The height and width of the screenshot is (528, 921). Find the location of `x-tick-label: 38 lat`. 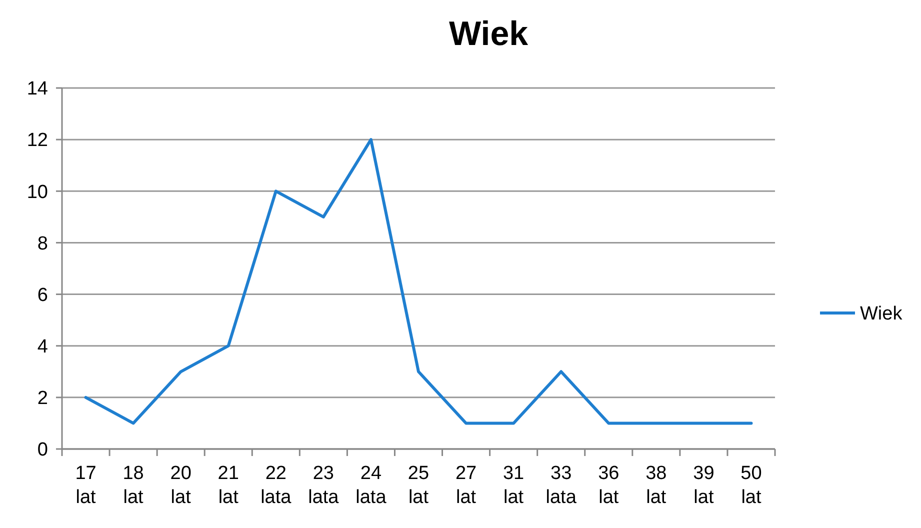

x-tick-label: 38 lat is located at coordinates (656, 485).